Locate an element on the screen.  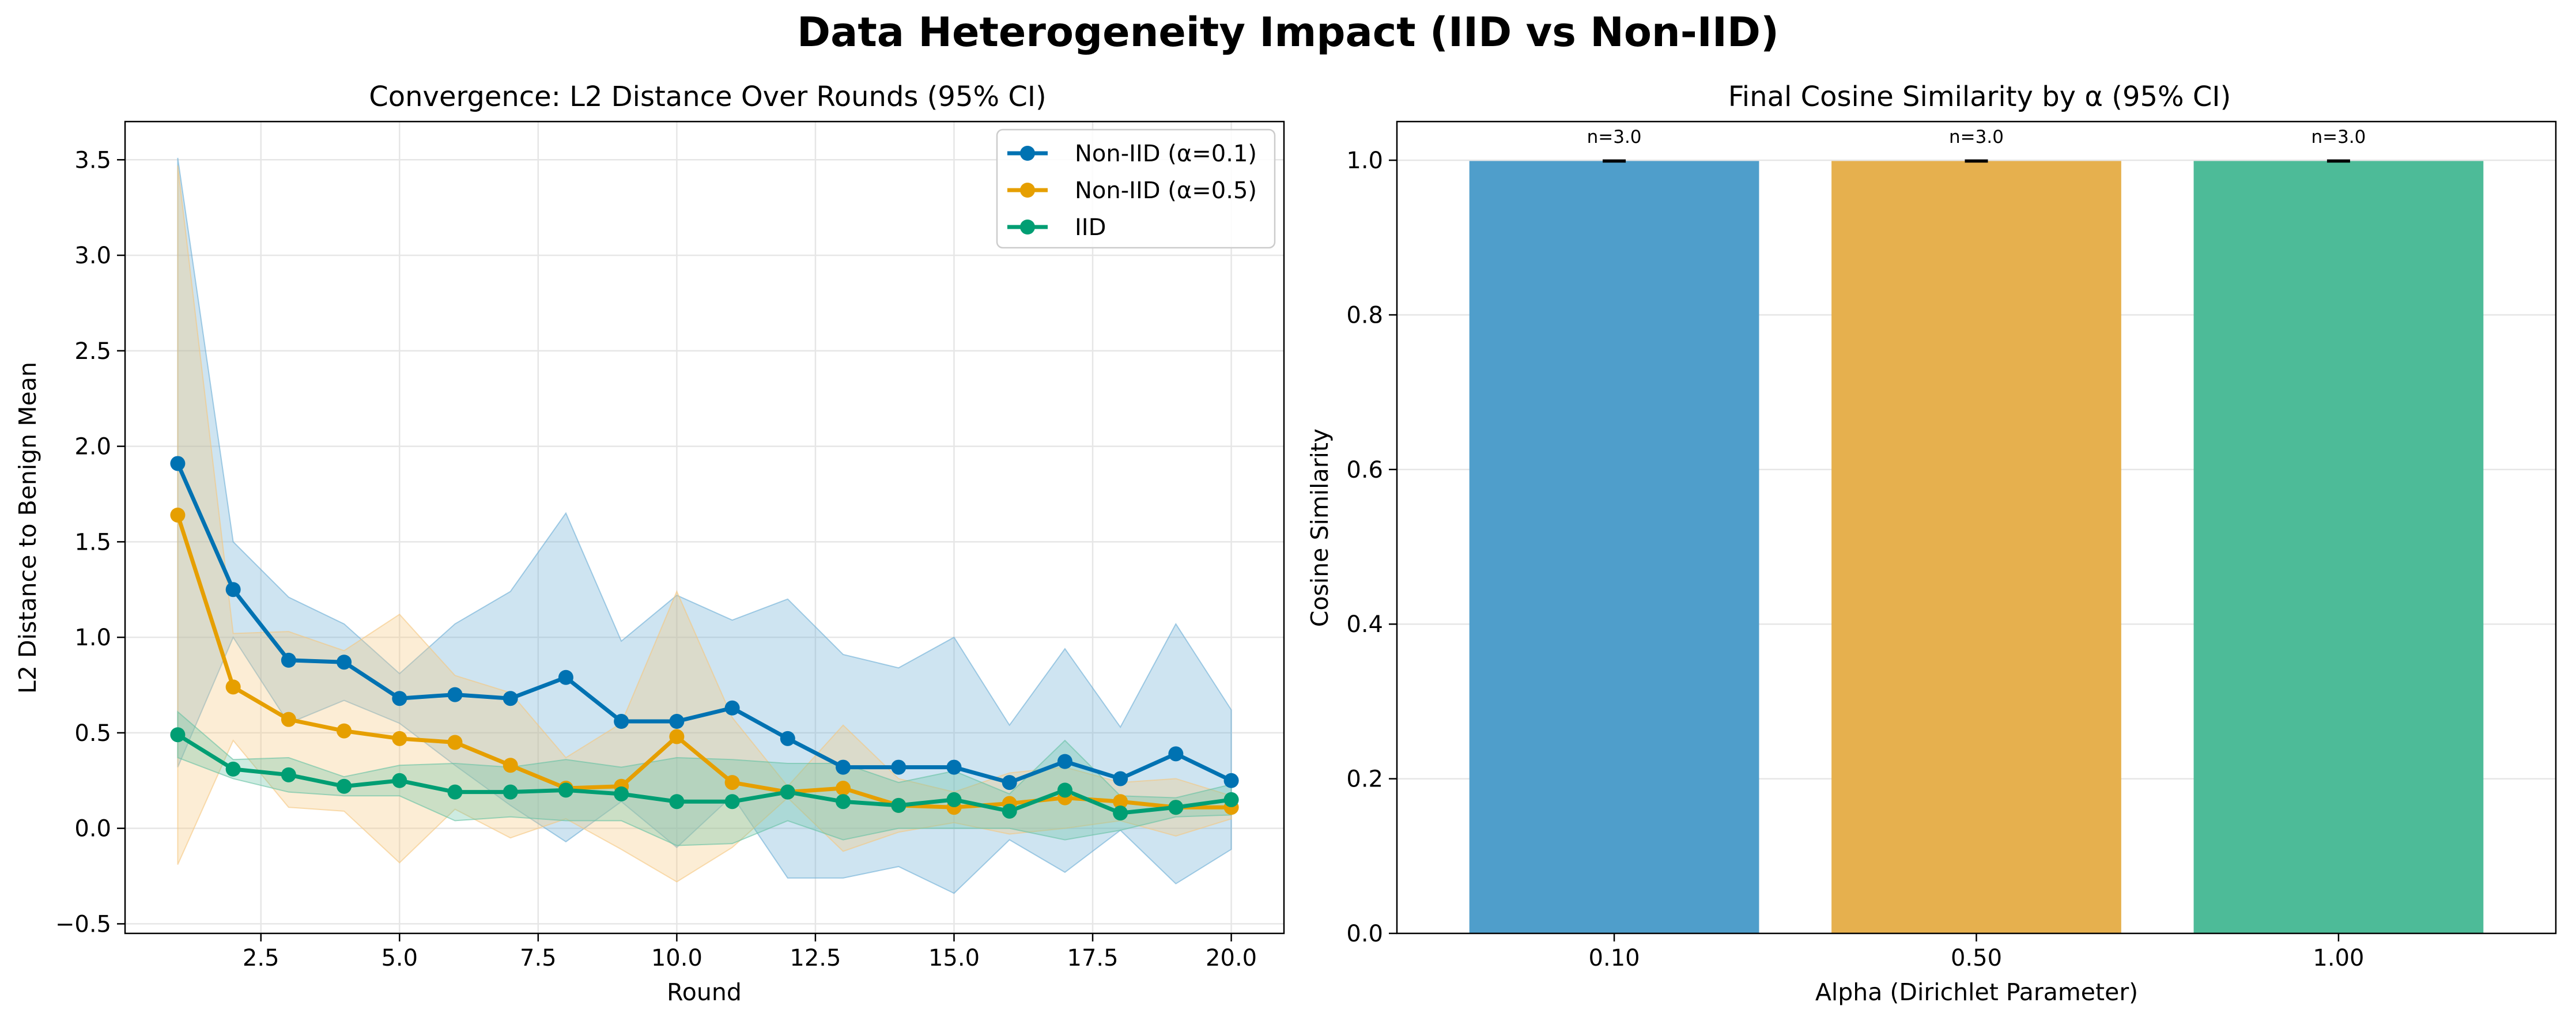
x-tick-label: 10.0 is located at coordinates (677, 958).